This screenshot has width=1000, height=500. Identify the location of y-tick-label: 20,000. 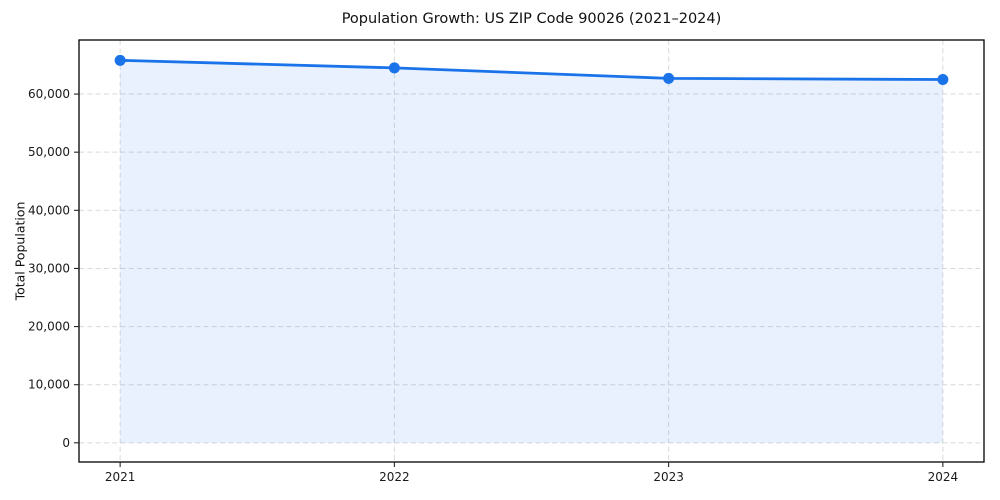
(49, 327).